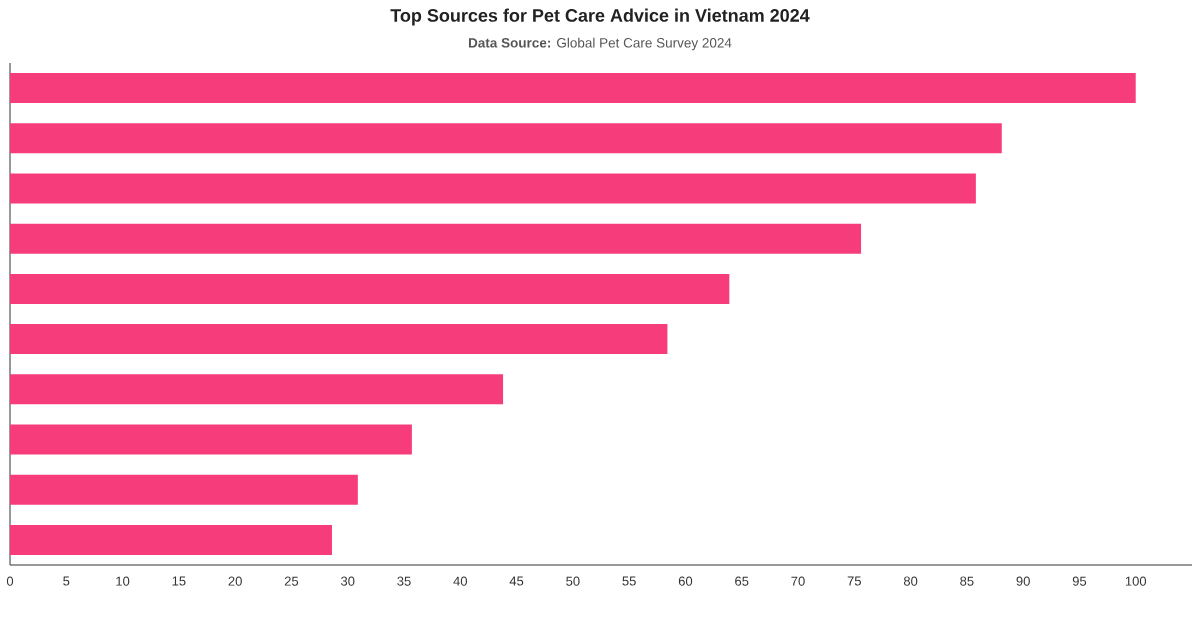 The height and width of the screenshot is (628, 1200). I want to click on x-tick-label: 0, so click(10, 581).